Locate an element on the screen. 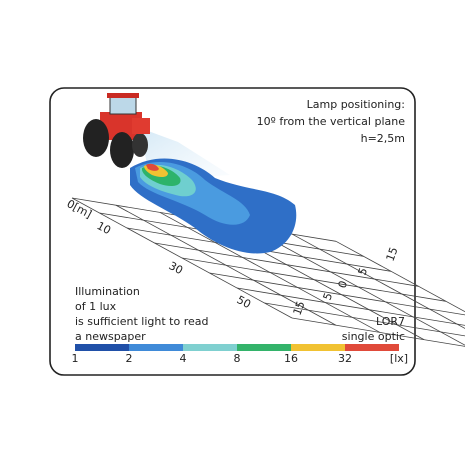 Image resolution: width=465 pixels, height=469 pixels. product-line: single optic is located at coordinates (373, 336).